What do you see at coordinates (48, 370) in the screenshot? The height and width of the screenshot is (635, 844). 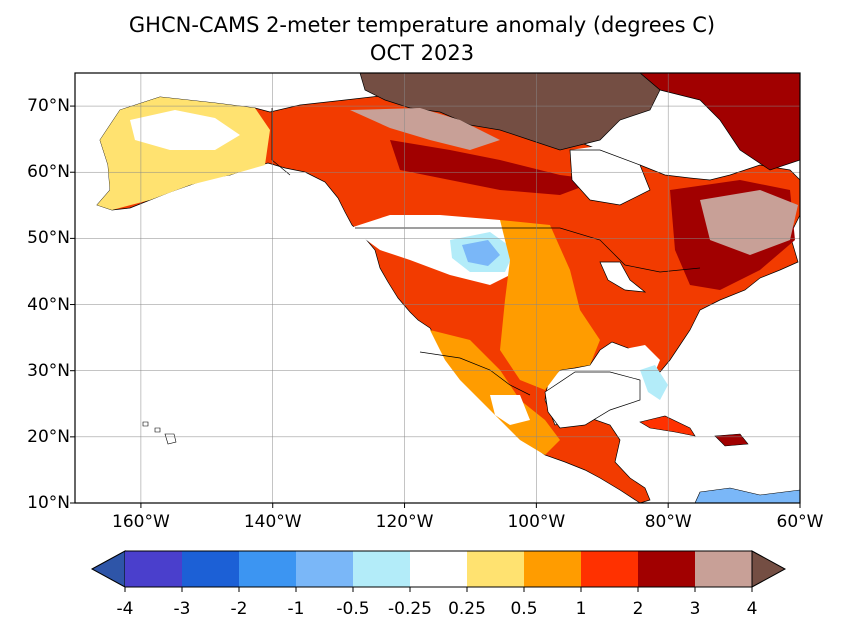 I see `lat-tick-label: 30°N` at bounding box center [48, 370].